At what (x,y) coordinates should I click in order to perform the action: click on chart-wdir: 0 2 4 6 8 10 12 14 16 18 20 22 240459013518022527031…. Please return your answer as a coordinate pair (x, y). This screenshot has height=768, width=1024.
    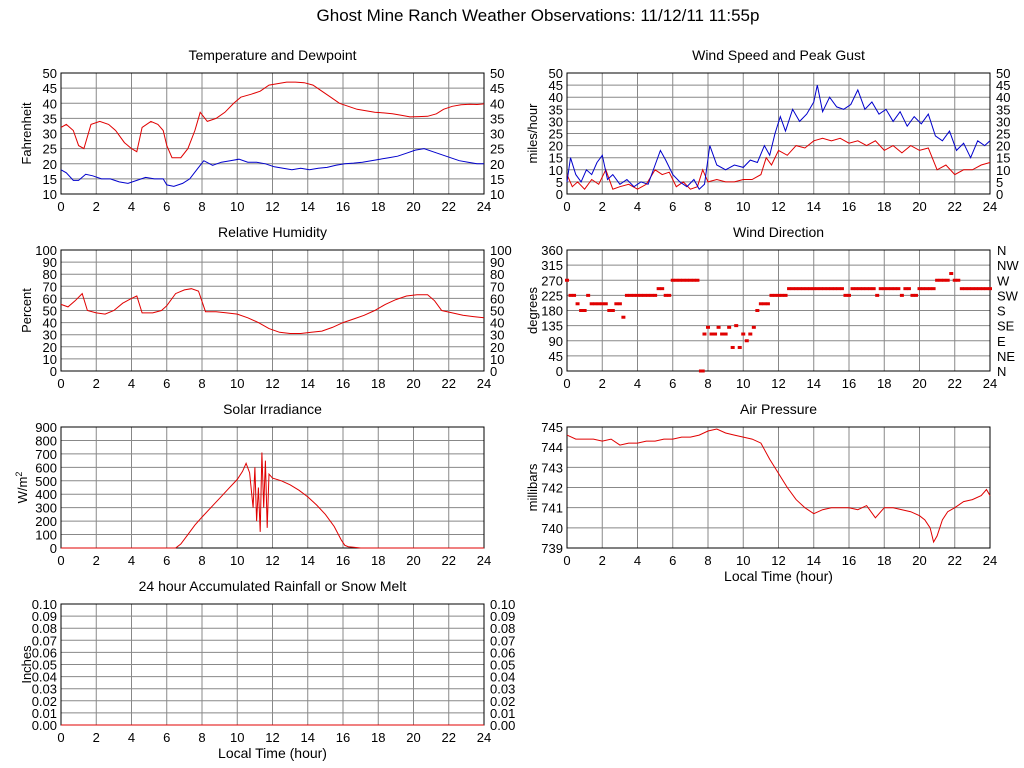
    Looking at the image, I should click on (772, 307).